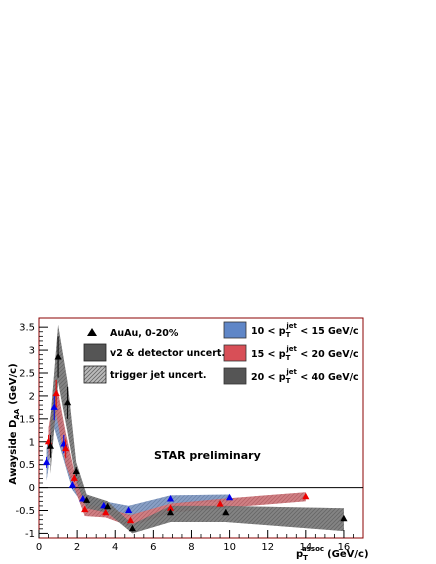 The height and width of the screenshot is (564, 436). What do you see at coordinates (32, 351) in the screenshot?
I see `y-tick-label: 3` at bounding box center [32, 351].